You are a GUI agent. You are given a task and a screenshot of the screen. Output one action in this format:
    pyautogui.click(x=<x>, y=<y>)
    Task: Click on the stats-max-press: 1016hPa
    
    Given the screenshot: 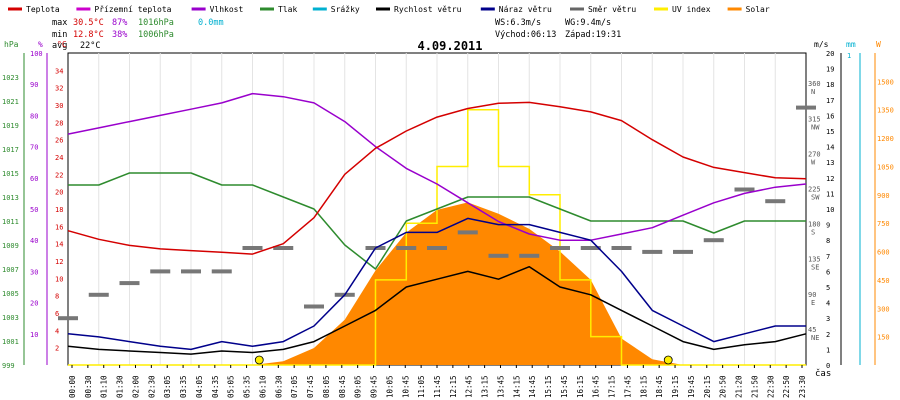 What is the action you would take?
    pyautogui.click(x=156, y=23)
    